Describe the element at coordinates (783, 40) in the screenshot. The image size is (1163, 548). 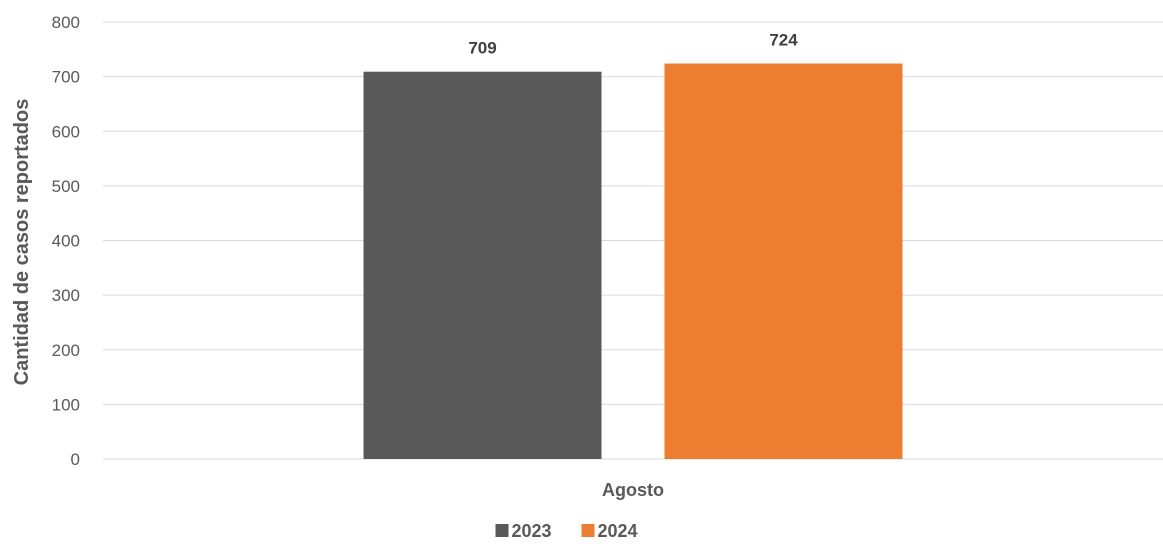
I see `data-label-2024: 724` at that location.